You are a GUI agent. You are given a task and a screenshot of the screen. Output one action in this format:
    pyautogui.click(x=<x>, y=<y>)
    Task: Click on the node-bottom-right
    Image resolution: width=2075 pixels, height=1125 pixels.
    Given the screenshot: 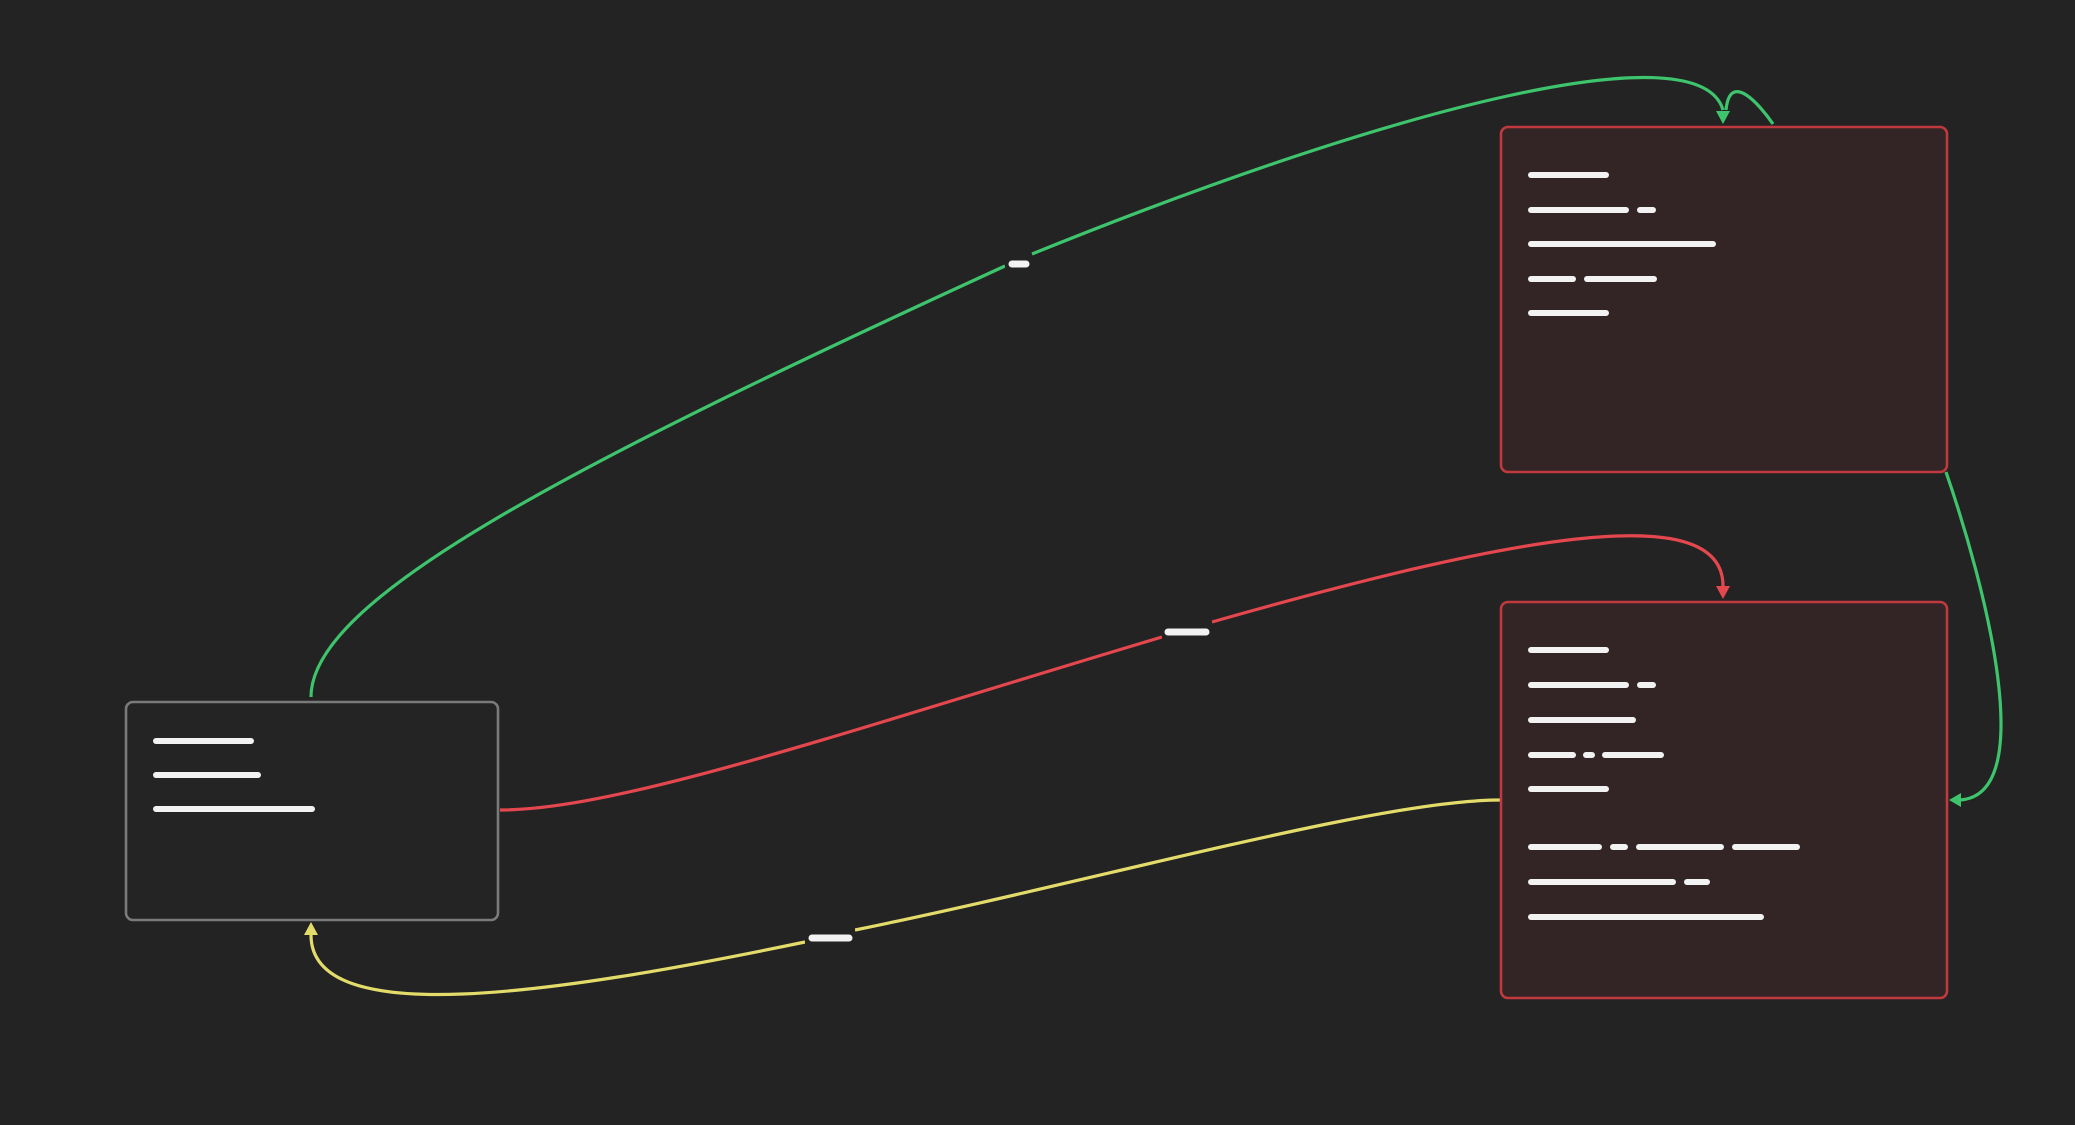 What is the action you would take?
    pyautogui.click(x=1724, y=800)
    